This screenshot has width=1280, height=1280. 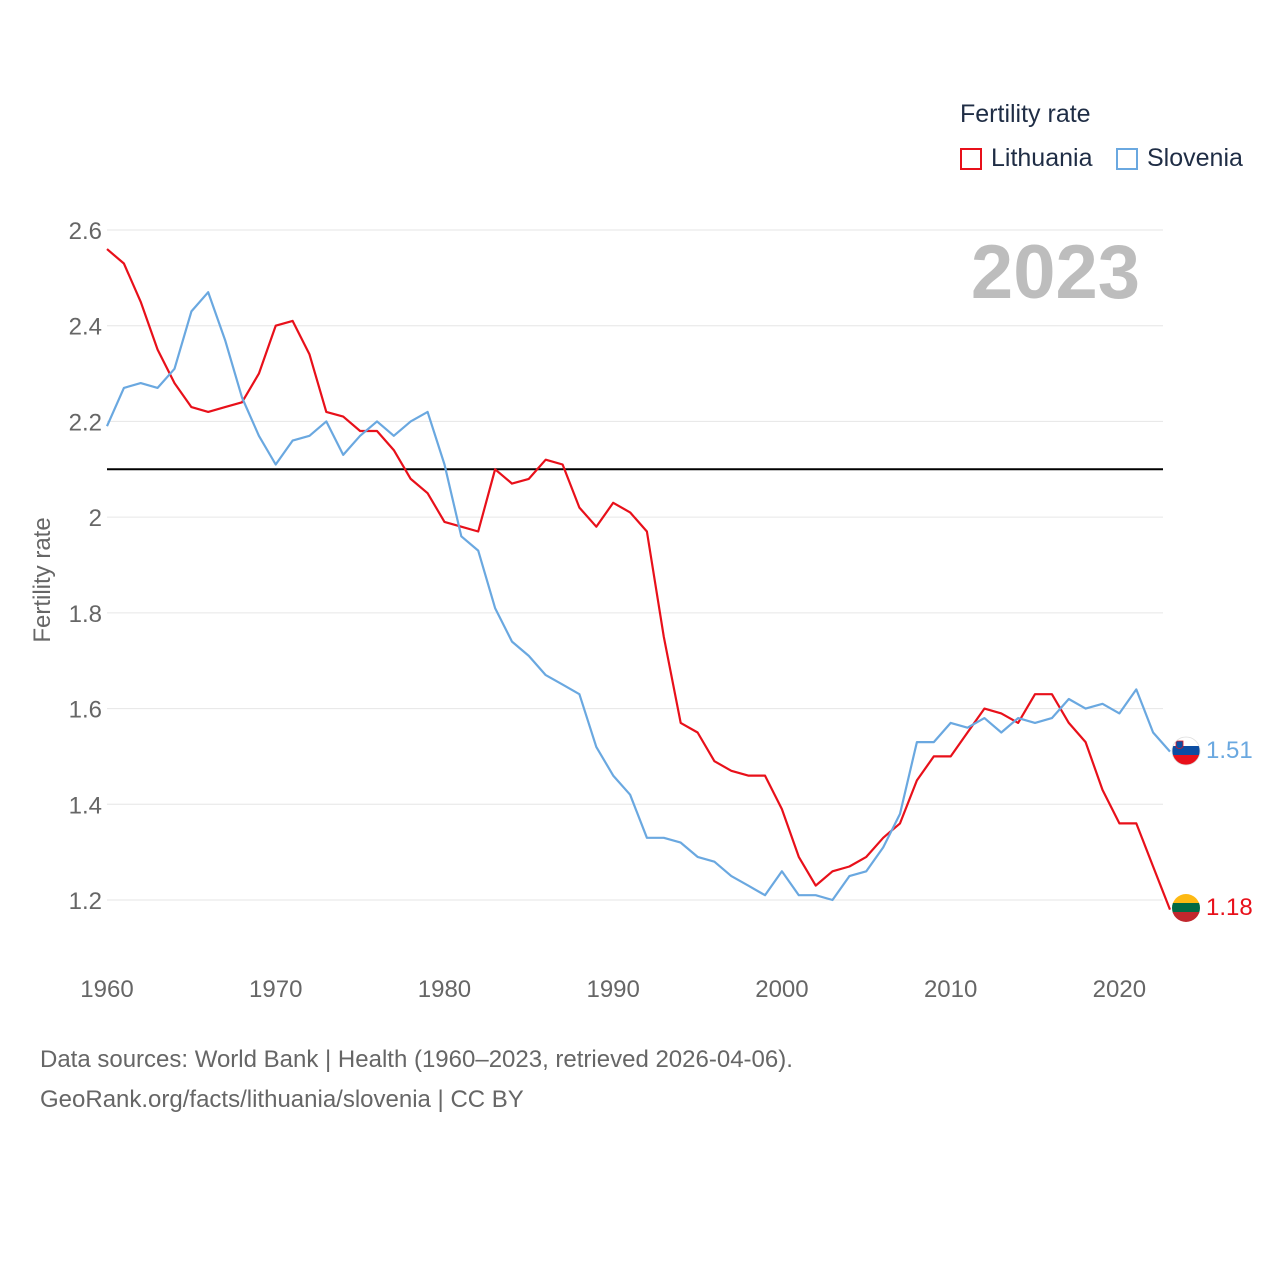 I want to click on legend-item-slovenia: Slovenia, so click(x=1179, y=158).